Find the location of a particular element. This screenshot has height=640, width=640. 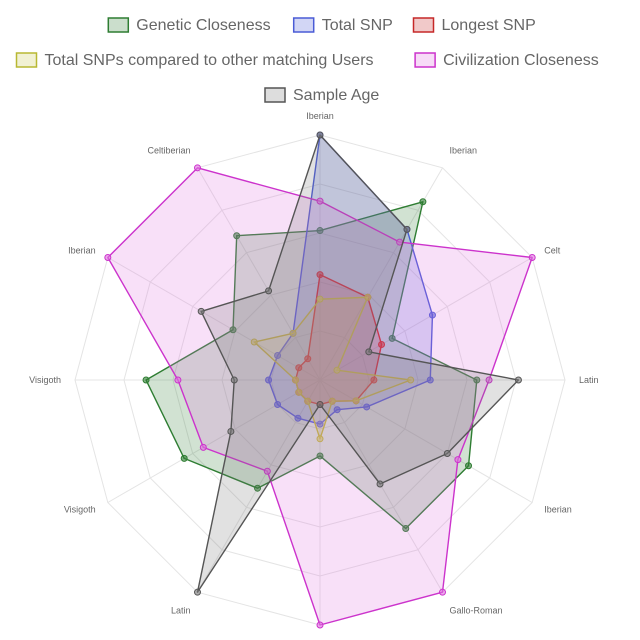

axis-label: Celtiberian is located at coordinates (168, 151).